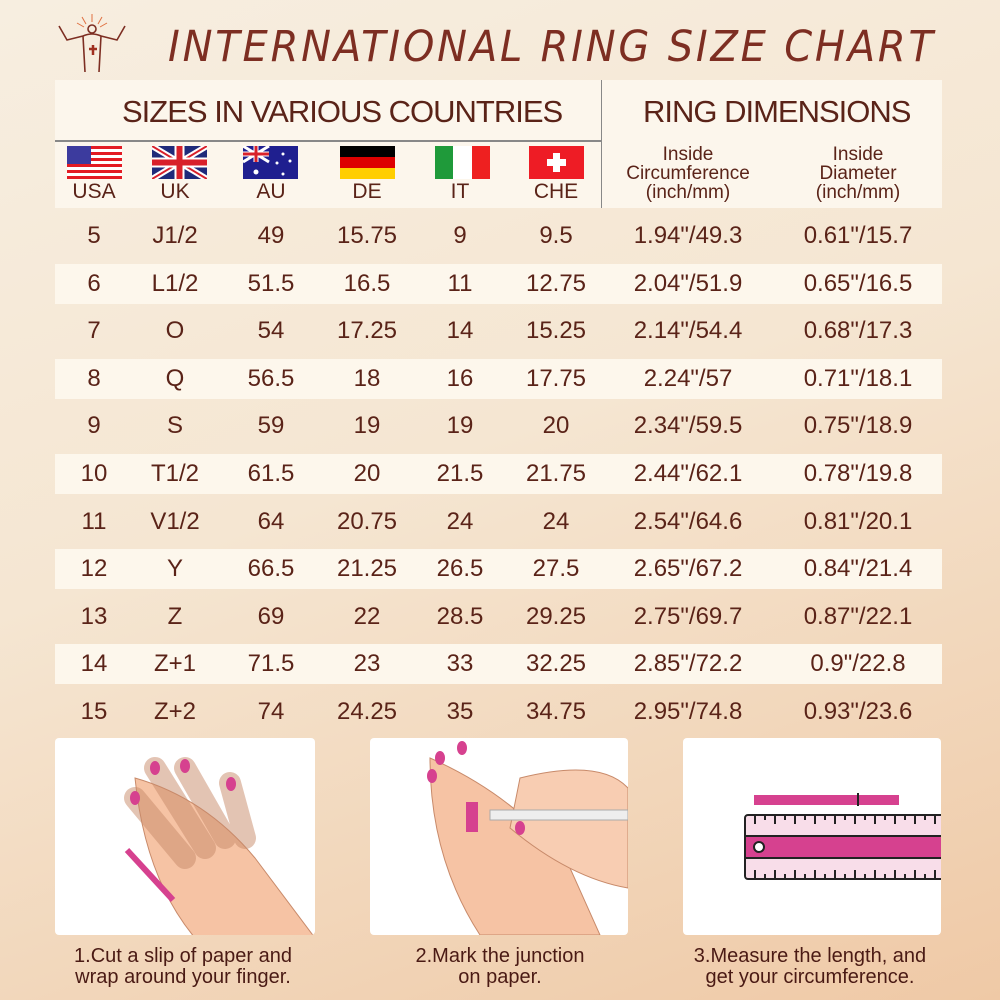 This screenshot has width=1000, height=1000. I want to click on cell-au: 69, so click(271, 616).